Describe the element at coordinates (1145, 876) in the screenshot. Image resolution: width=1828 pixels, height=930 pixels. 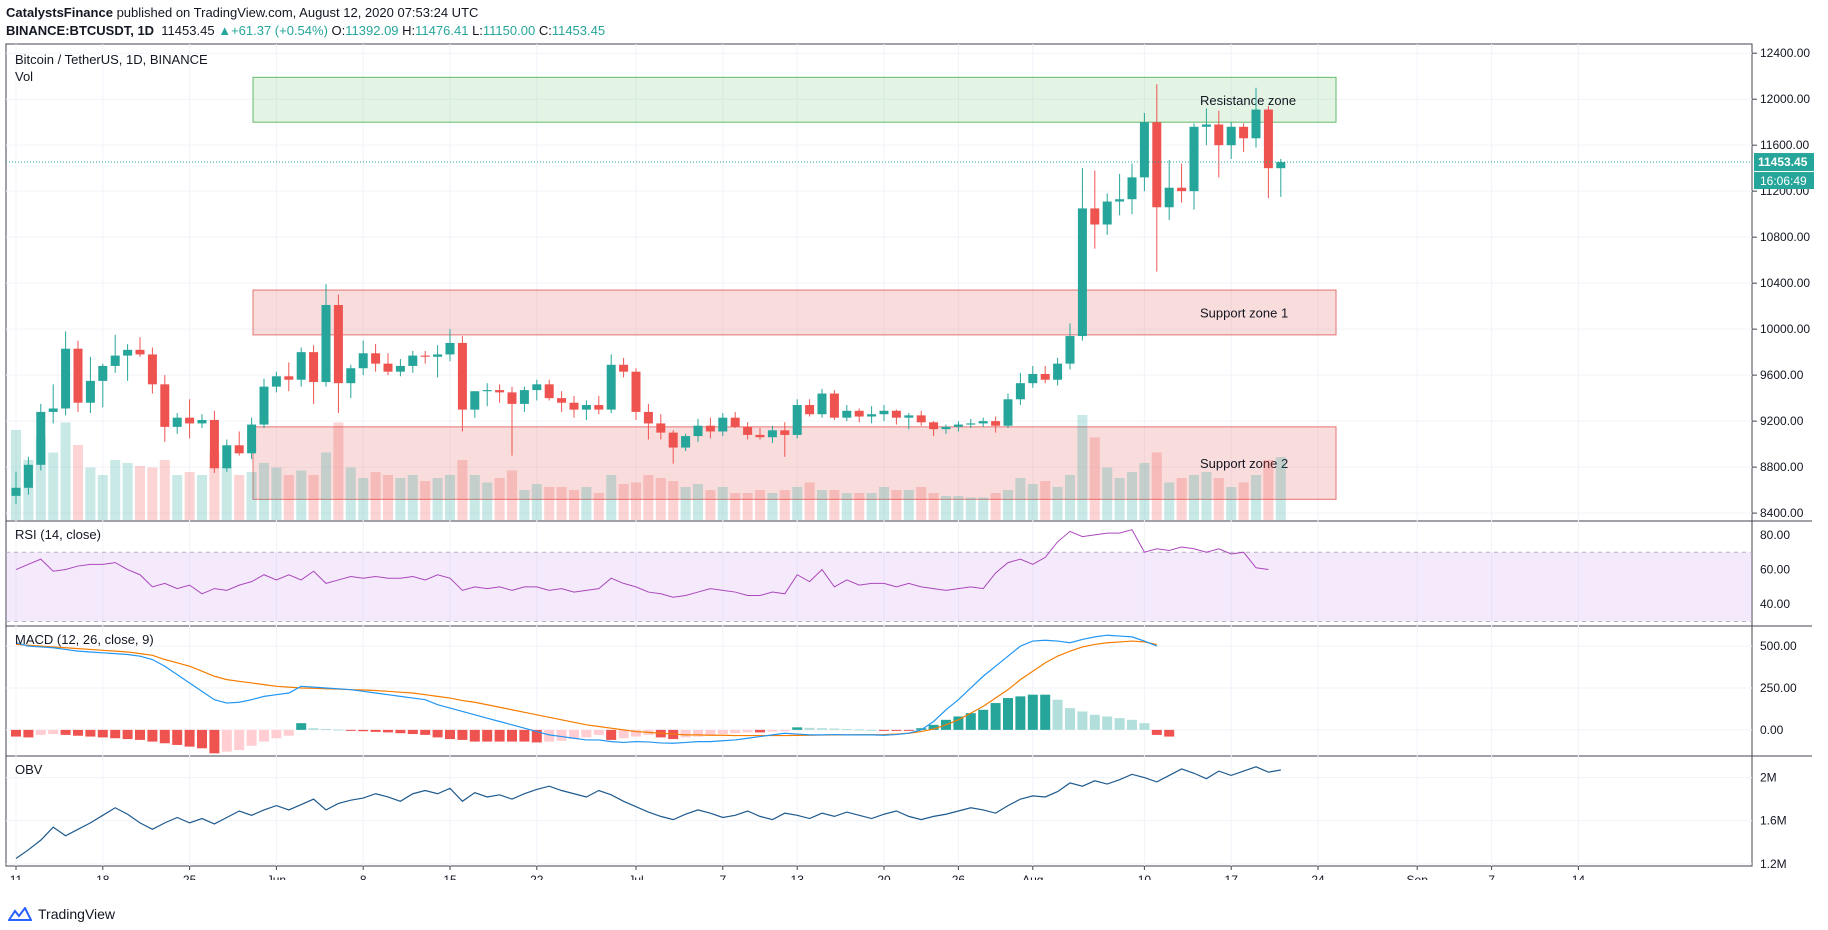
I see `time-tick-label: 10` at that location.